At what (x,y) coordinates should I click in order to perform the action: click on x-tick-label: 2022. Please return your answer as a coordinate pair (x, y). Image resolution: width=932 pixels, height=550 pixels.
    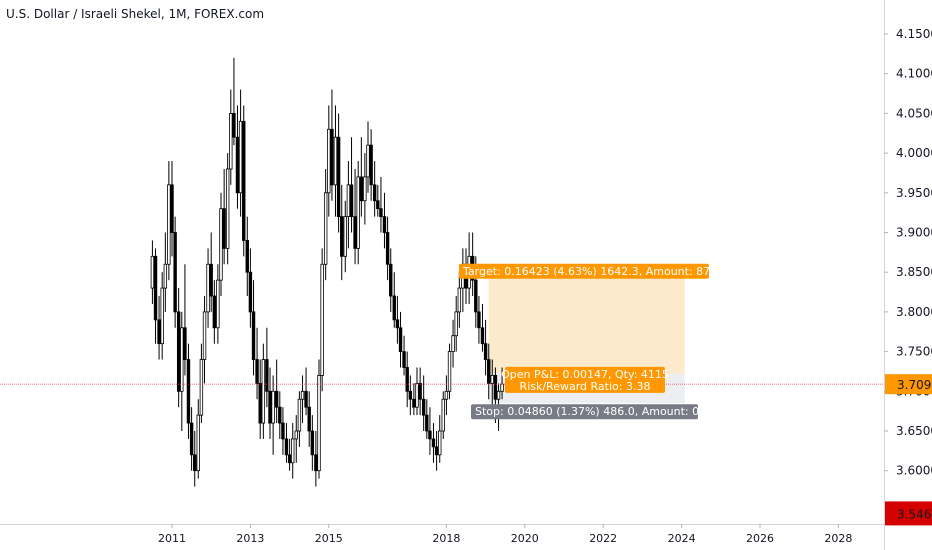
    Looking at the image, I should click on (603, 538).